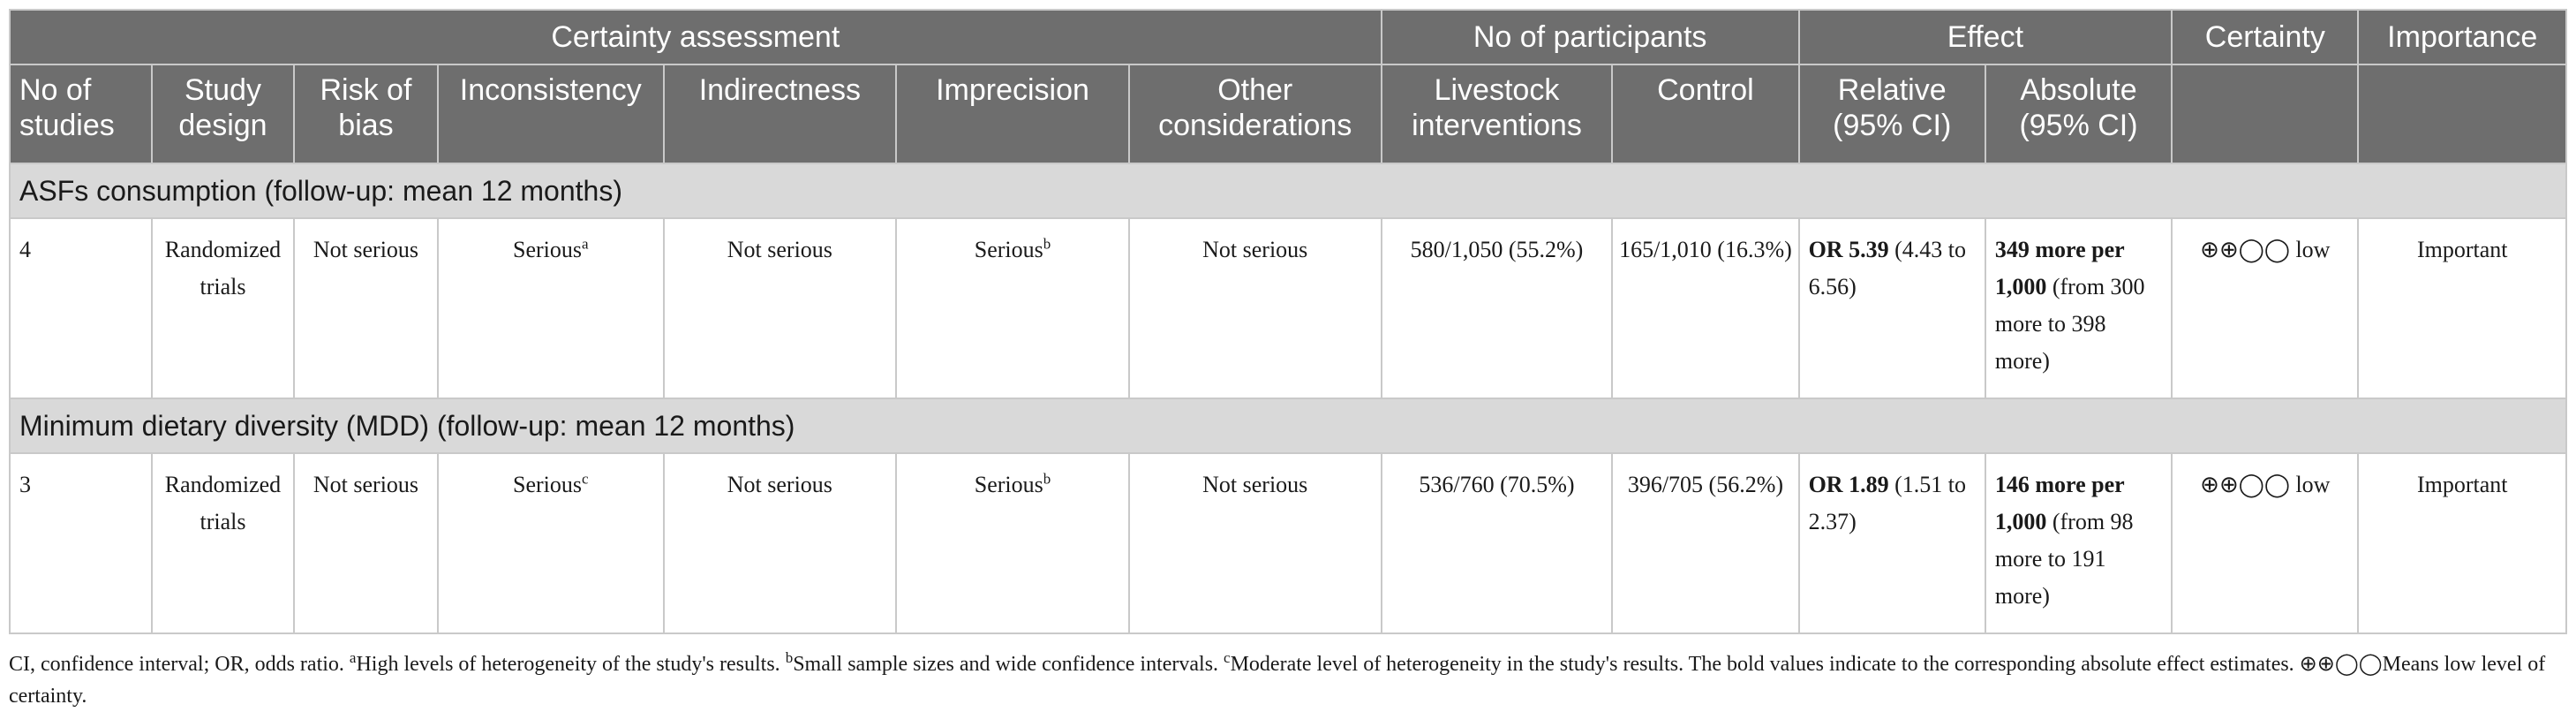  Describe the element at coordinates (2070, 324) in the screenshot. I see `absolute-rest: (from 300 more to 398 more)` at that location.